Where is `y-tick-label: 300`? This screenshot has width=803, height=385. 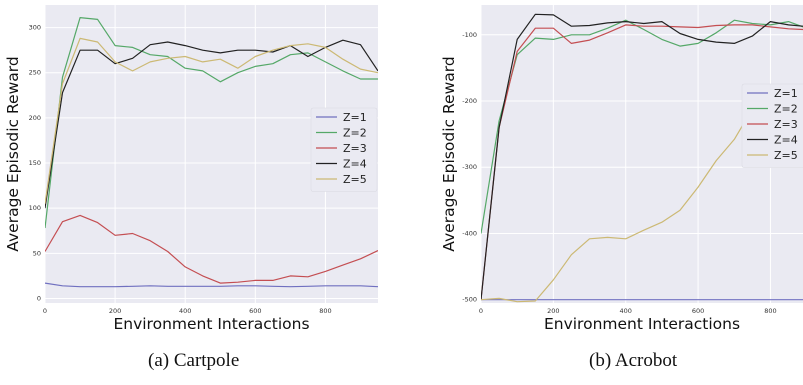
y-tick-label: 300 is located at coordinates (35, 28).